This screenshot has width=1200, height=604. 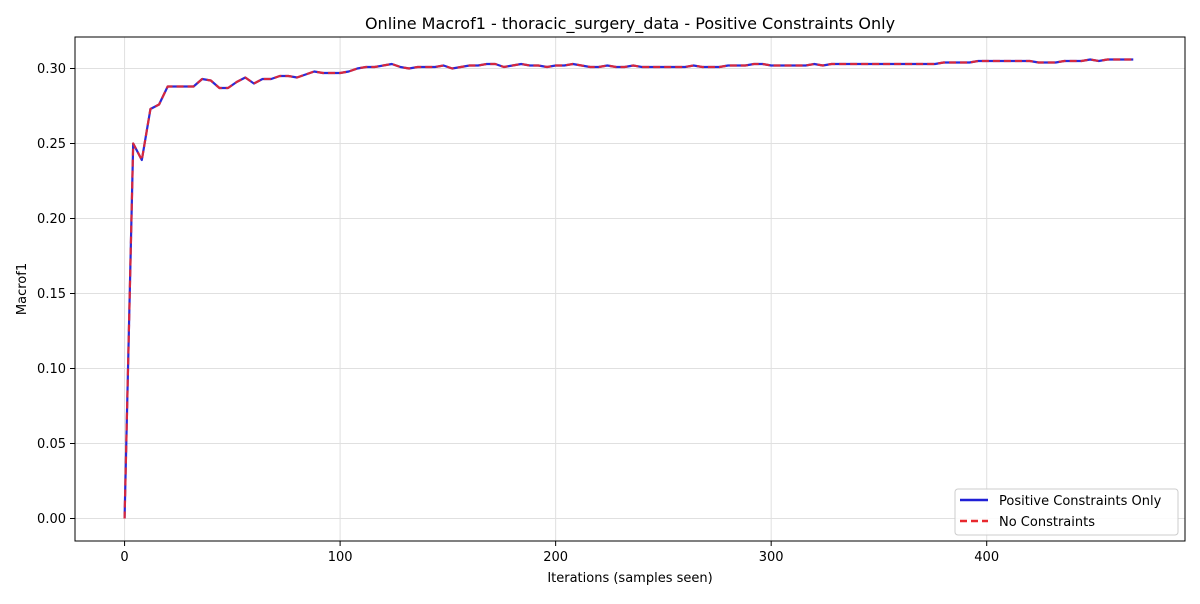 What do you see at coordinates (986, 557) in the screenshot?
I see `x-tick-label: 400` at bounding box center [986, 557].